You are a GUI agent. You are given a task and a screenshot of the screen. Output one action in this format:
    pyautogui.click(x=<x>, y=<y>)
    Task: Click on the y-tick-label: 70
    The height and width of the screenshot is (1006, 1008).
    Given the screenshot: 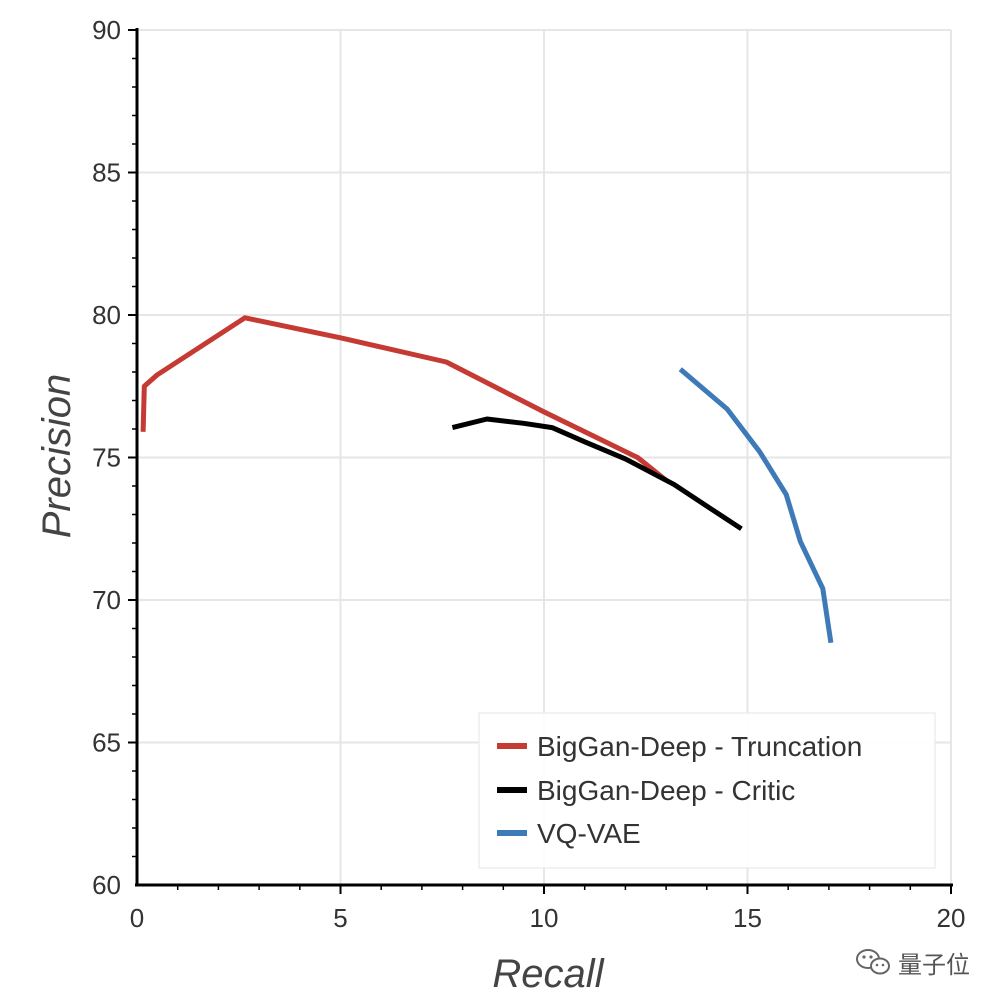 What is the action you would take?
    pyautogui.click(x=106, y=600)
    